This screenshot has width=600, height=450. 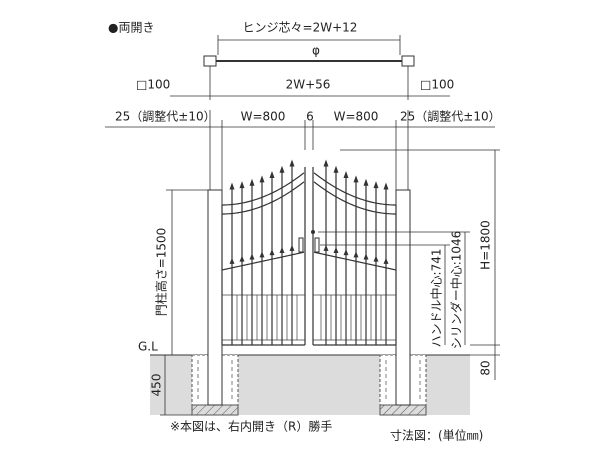 I want to click on dim-label: 6, so click(x=310, y=117).